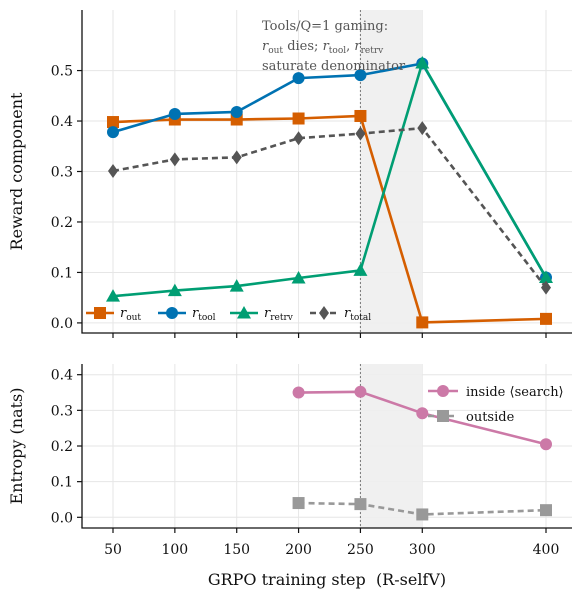 The height and width of the screenshot is (592, 587). Describe the element at coordinates (174, 550) in the screenshot. I see `xtick-label: 100` at that location.